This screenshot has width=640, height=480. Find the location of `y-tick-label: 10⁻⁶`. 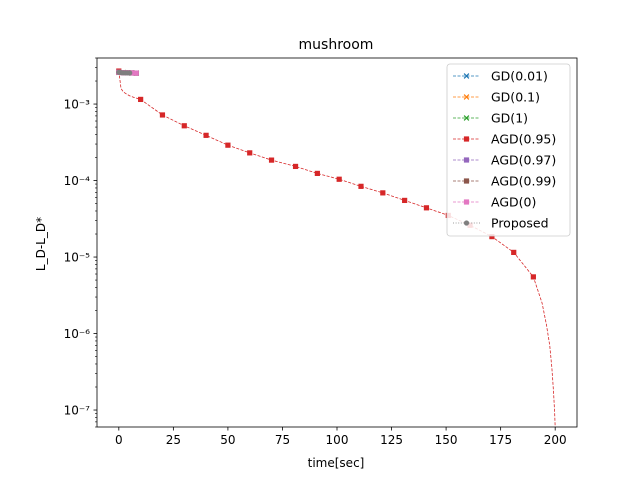

y-tick-label: 10⁻⁶ is located at coordinates (77, 334).